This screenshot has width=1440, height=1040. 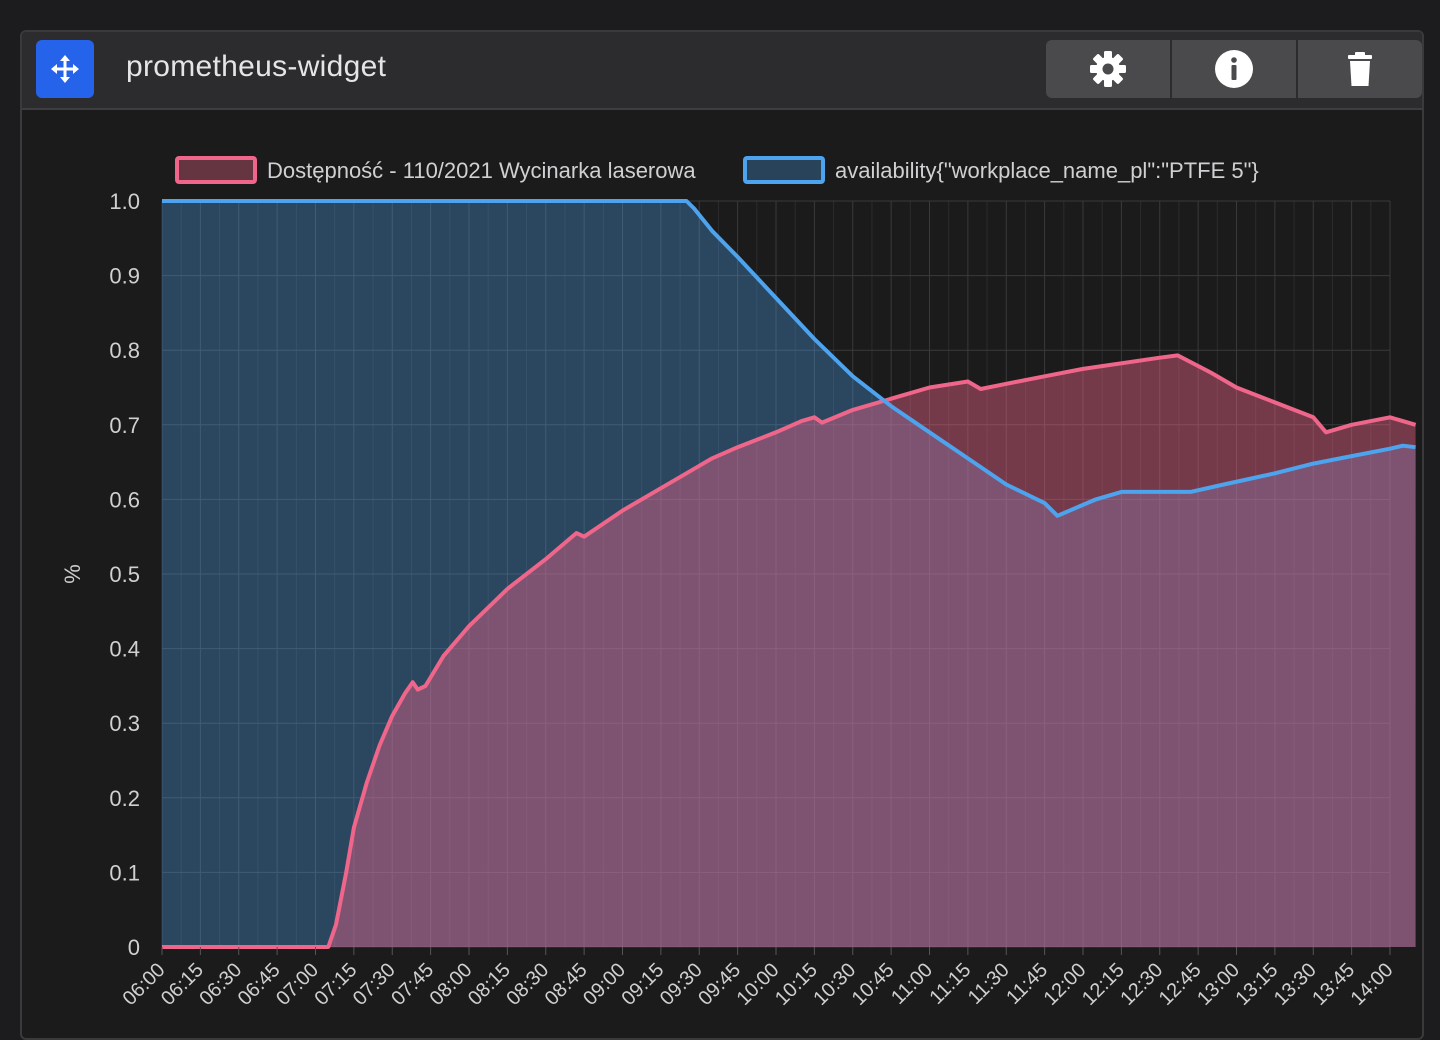 I want to click on x-tick-label: 07:30, so click(x=374, y=984).